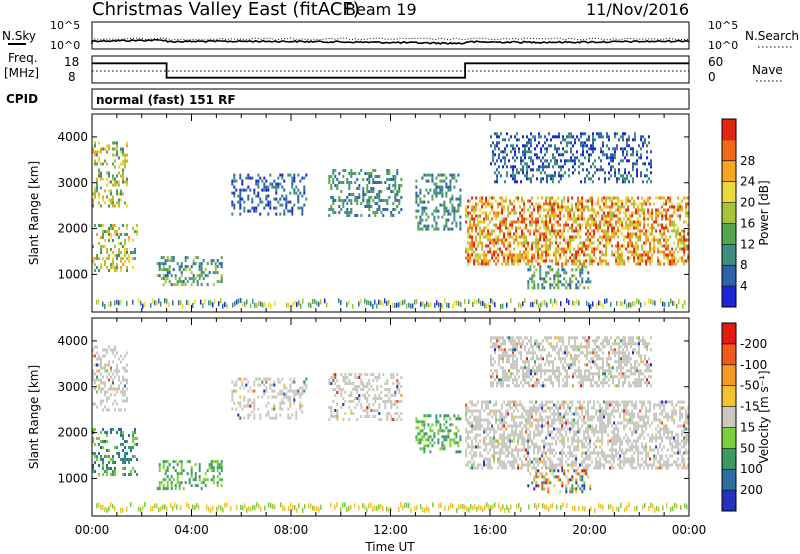 Image resolution: width=800 pixels, height=554 pixels. Describe the element at coordinates (744, 265) in the screenshot. I see `power-colorbar-tick-label: 8` at that location.